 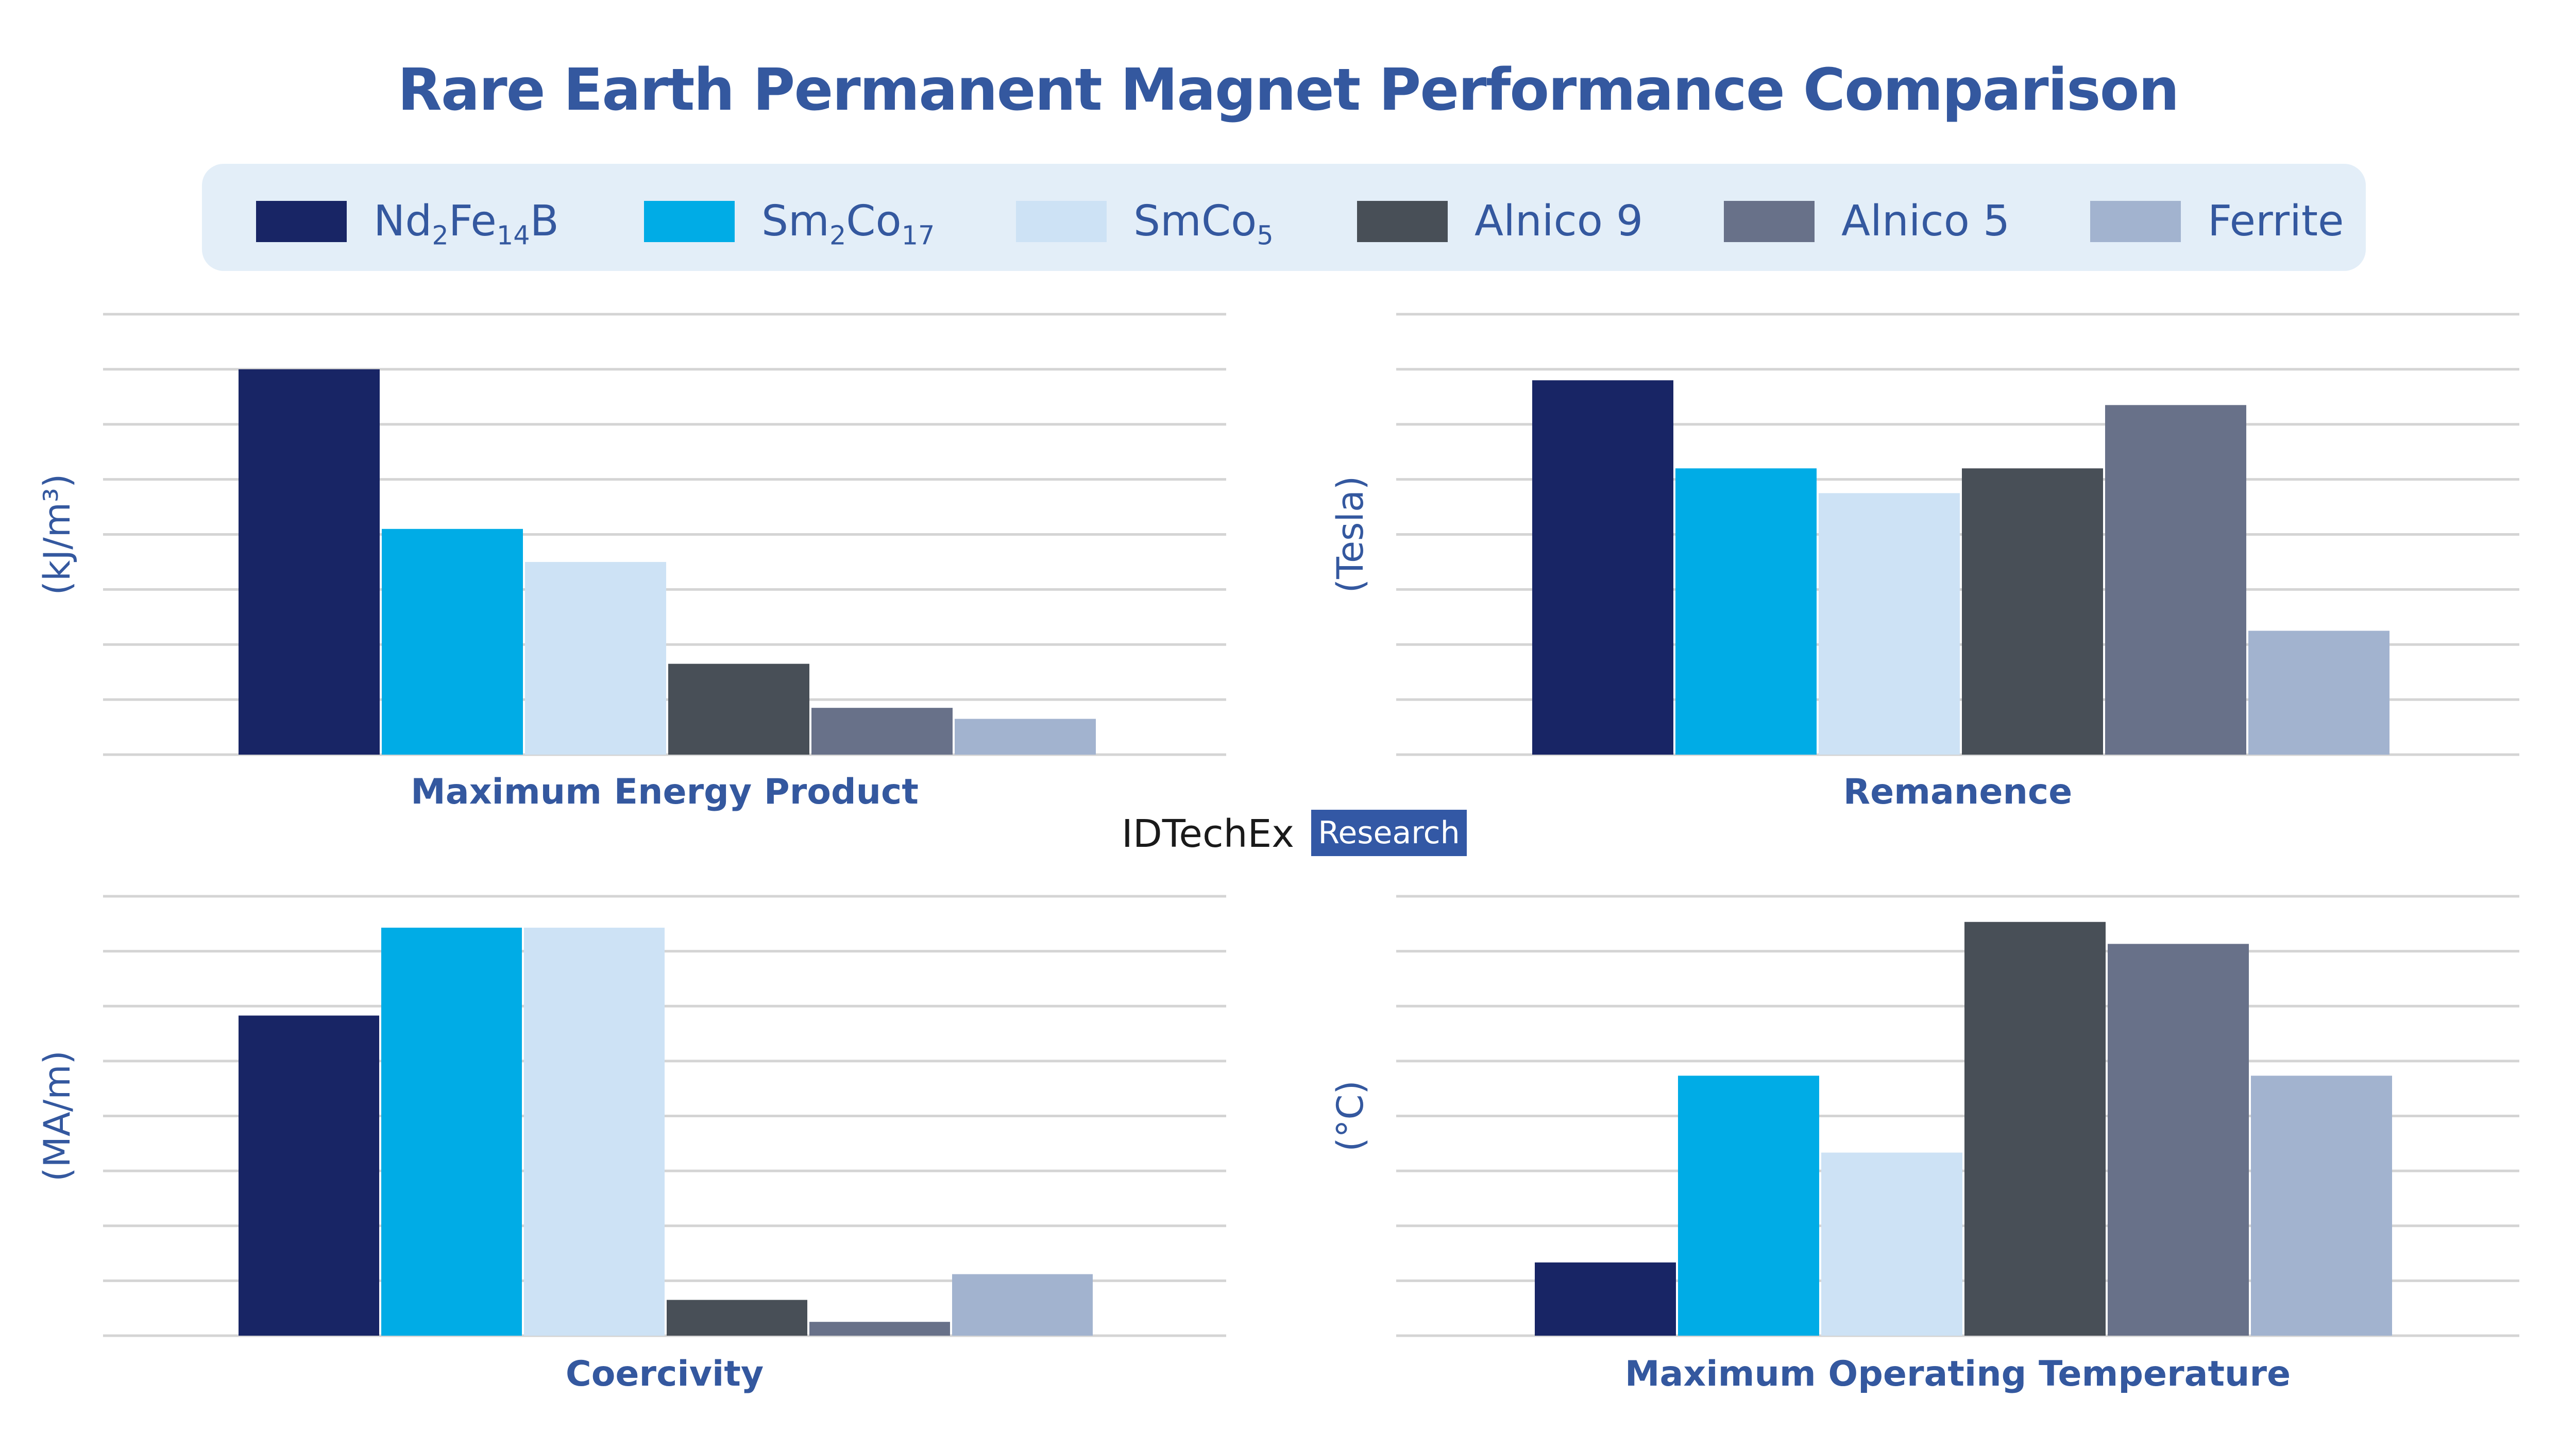 What do you see at coordinates (665, 792) in the screenshot?
I see `panel-title: Maximum Energy Product` at bounding box center [665, 792].